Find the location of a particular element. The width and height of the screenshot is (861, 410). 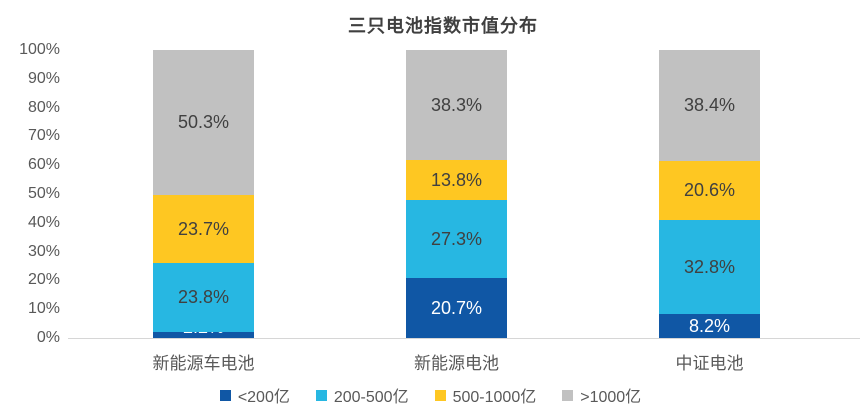

y-axis-tick-label: 20% is located at coordinates (43, 280).